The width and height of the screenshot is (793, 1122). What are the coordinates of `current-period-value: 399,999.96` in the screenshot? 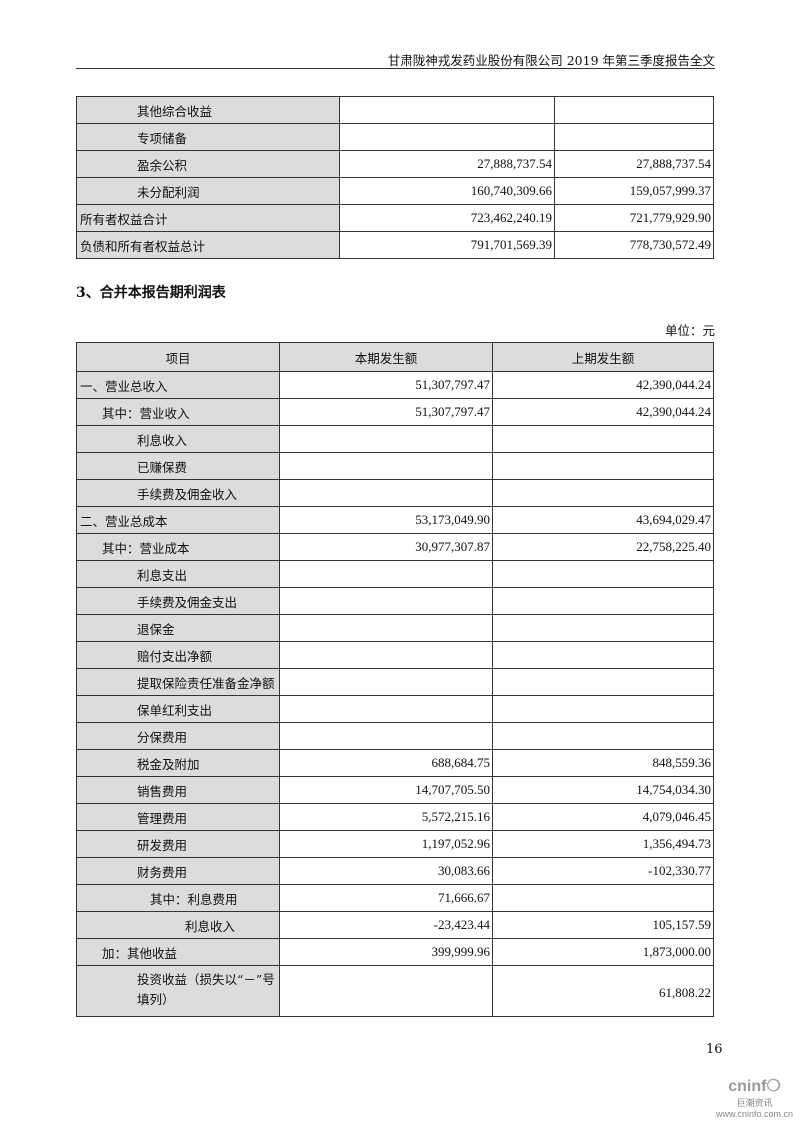 It's located at (386, 952).